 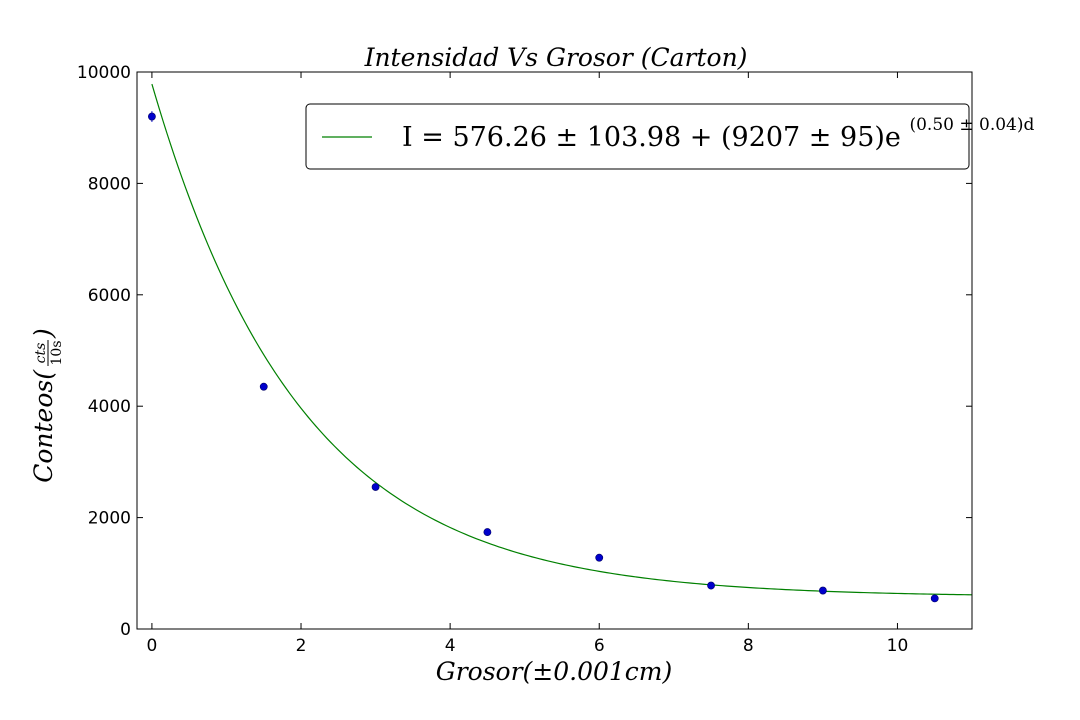 What do you see at coordinates (599, 646) in the screenshot?
I see `x-tick-label: 6` at bounding box center [599, 646].